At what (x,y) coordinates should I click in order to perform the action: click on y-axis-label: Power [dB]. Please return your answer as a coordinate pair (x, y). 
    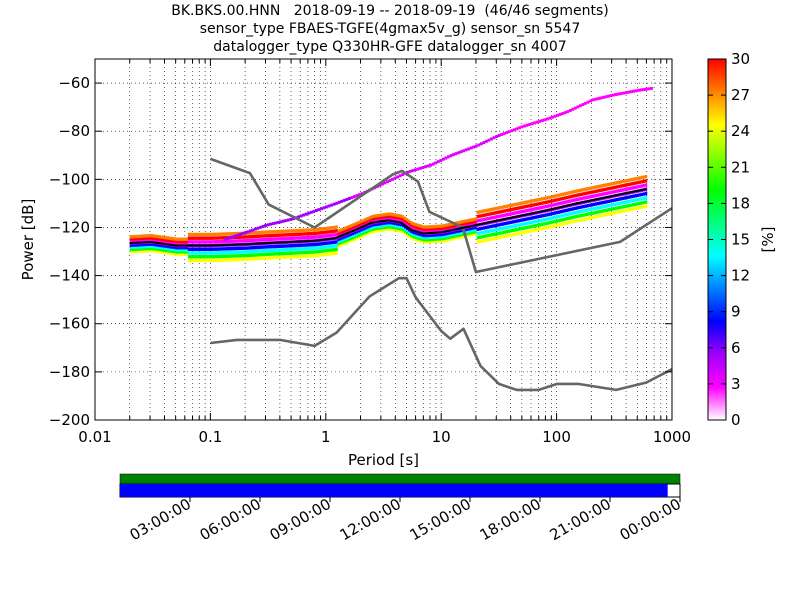
    Looking at the image, I should click on (28, 240).